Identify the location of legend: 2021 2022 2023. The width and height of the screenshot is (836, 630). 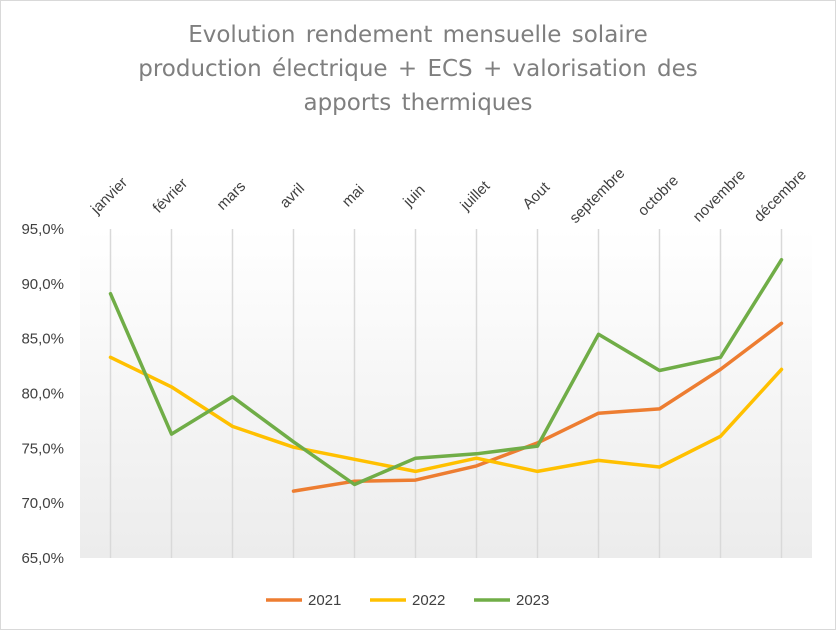
(407, 600).